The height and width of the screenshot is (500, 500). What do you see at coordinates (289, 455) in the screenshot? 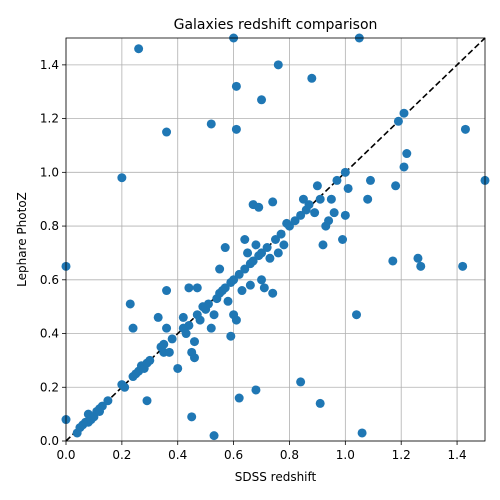
I see `x-tick-label: 0.8` at bounding box center [289, 455].